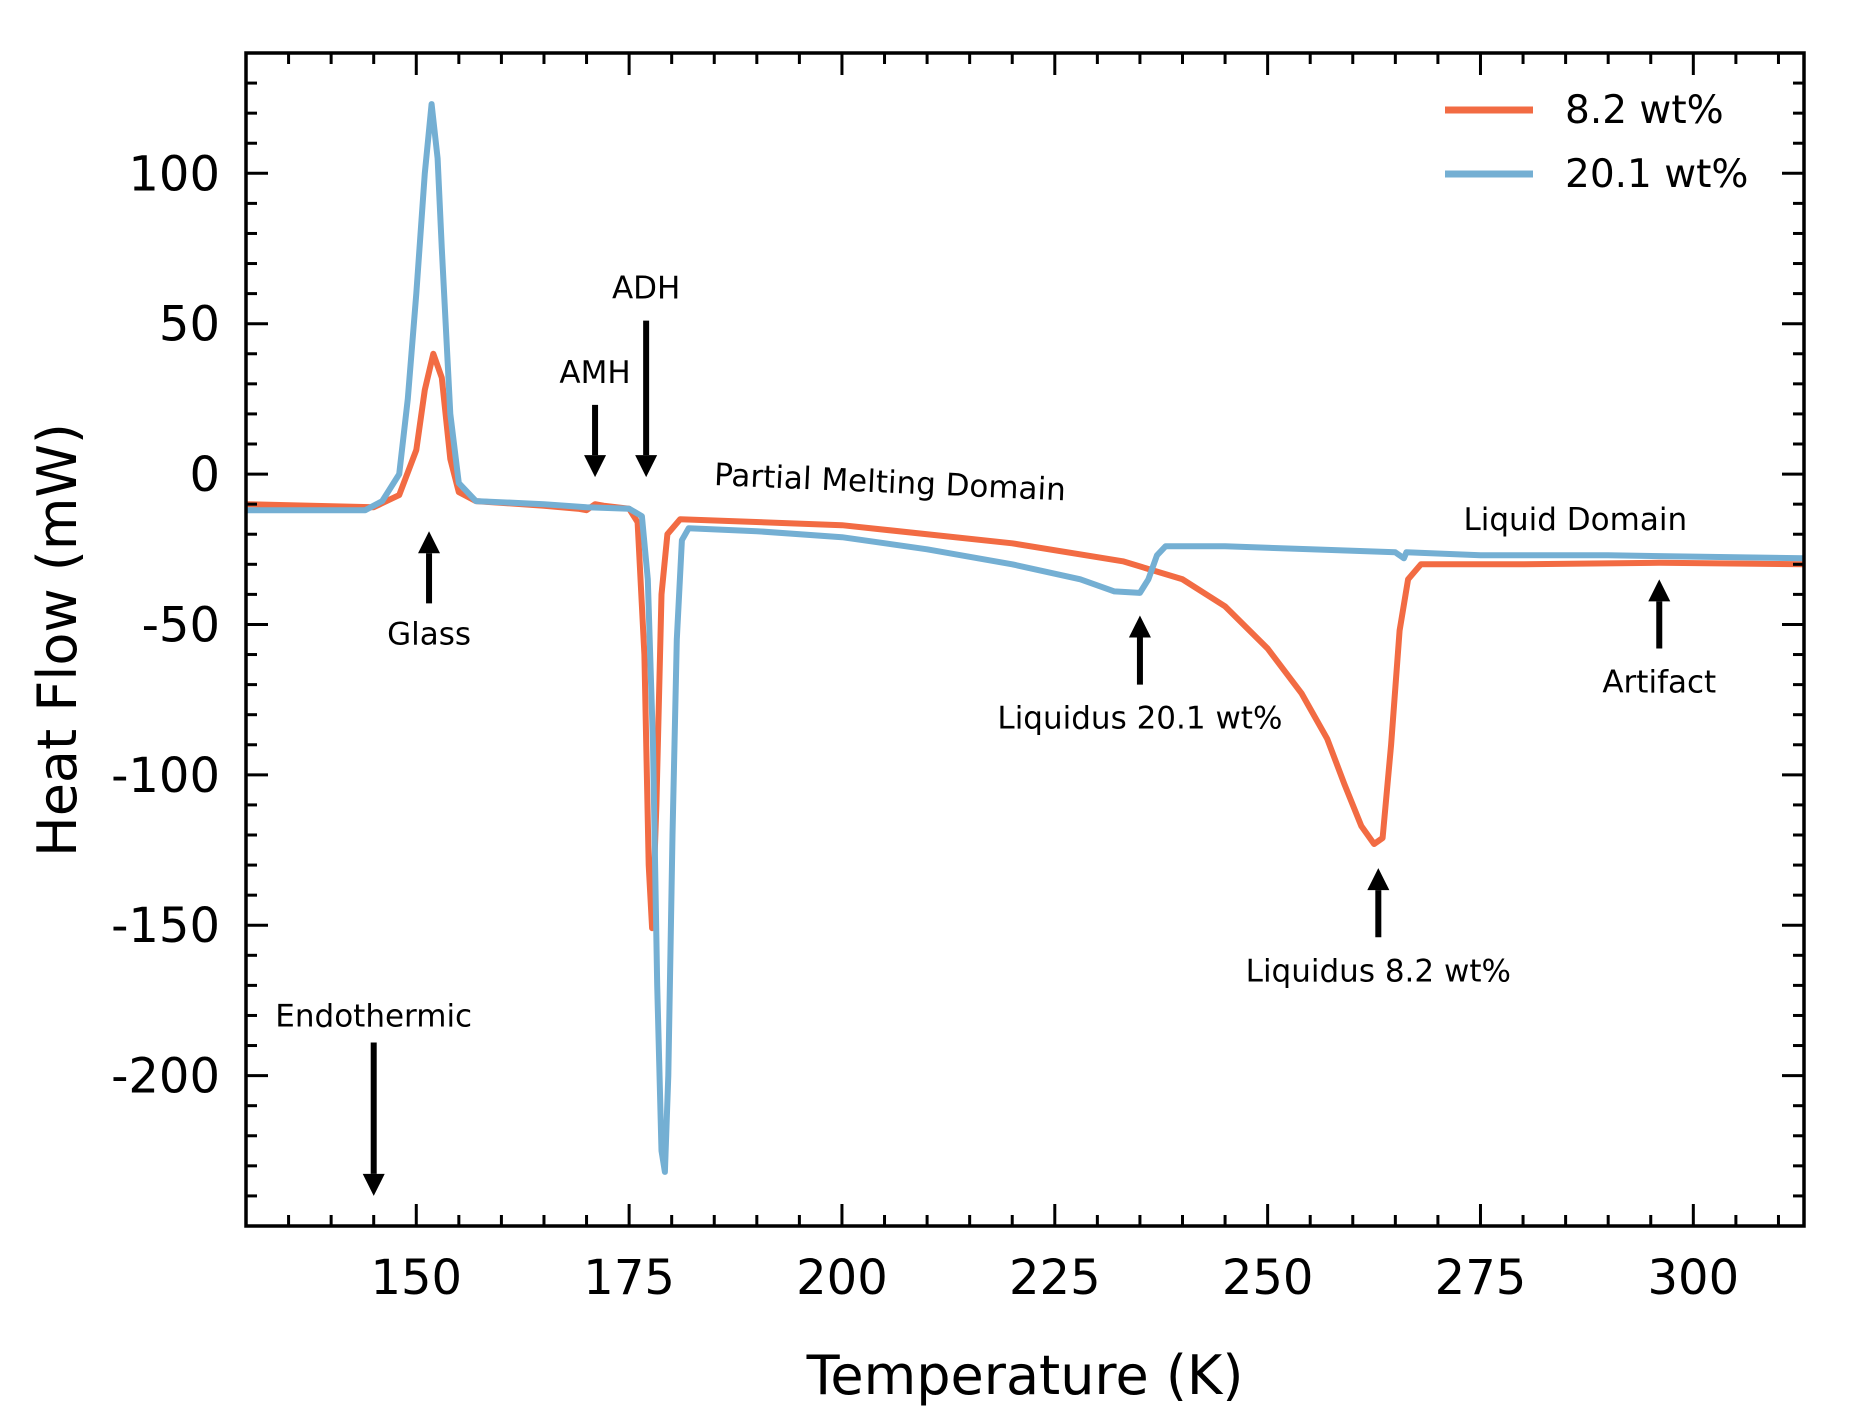  I want to click on x-tick-label: 275, so click(1481, 1278).